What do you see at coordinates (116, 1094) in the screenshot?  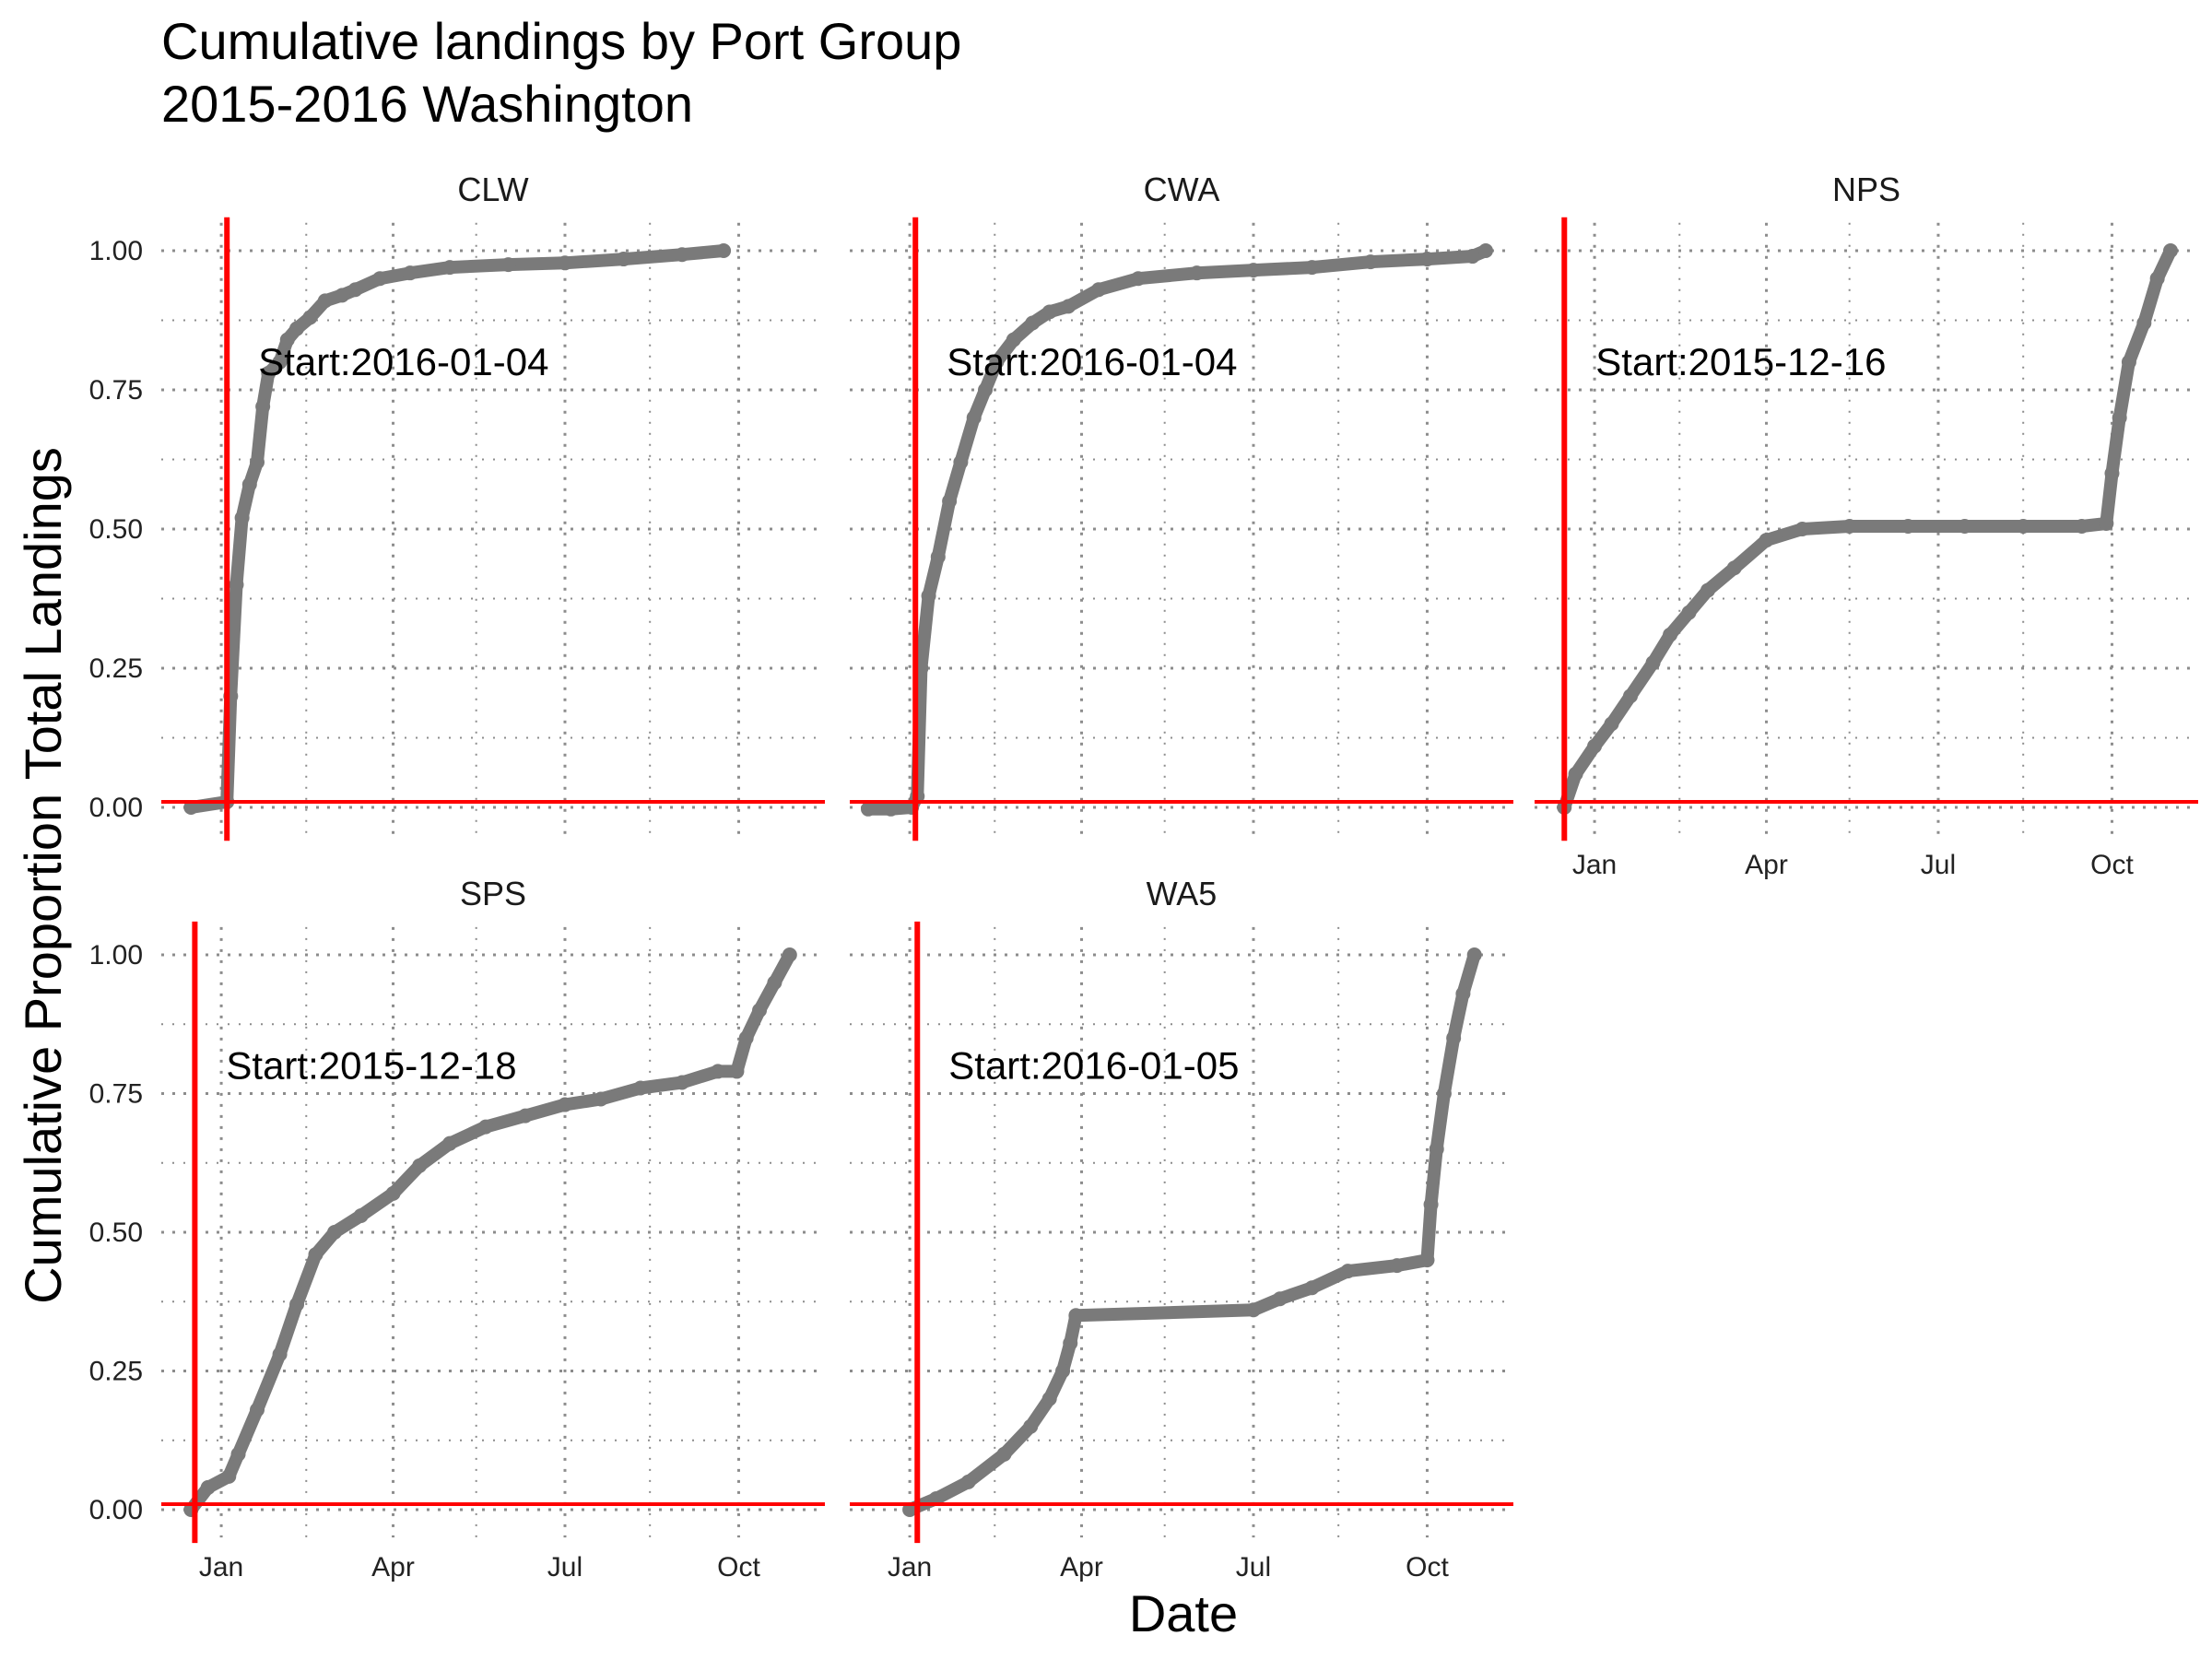 I see `y-tick-label: 0.75` at bounding box center [116, 1094].